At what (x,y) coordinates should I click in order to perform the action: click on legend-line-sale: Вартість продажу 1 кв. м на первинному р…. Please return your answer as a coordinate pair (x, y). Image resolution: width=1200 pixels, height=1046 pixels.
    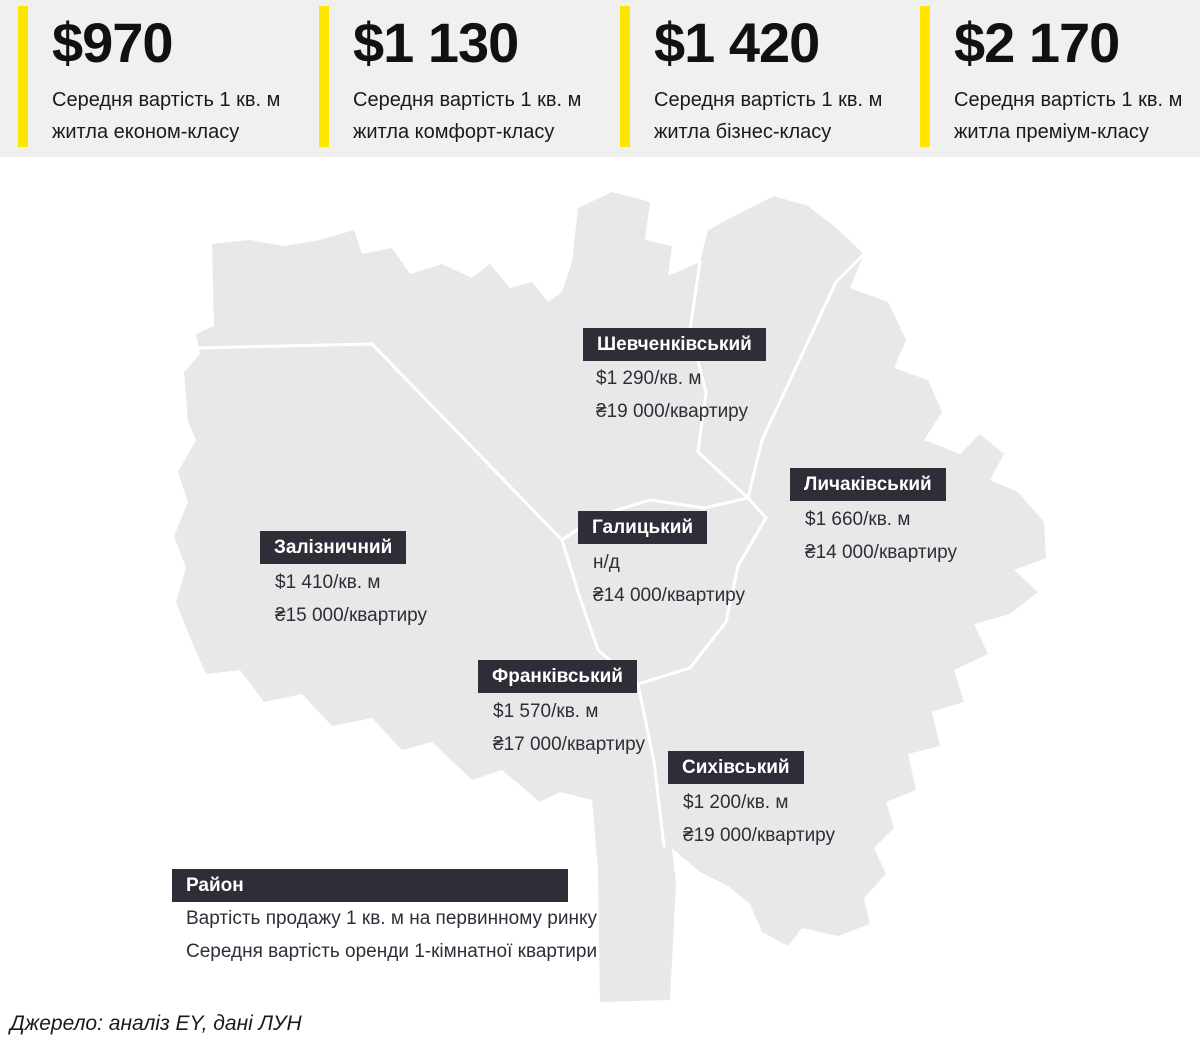
    Looking at the image, I should click on (391, 918).